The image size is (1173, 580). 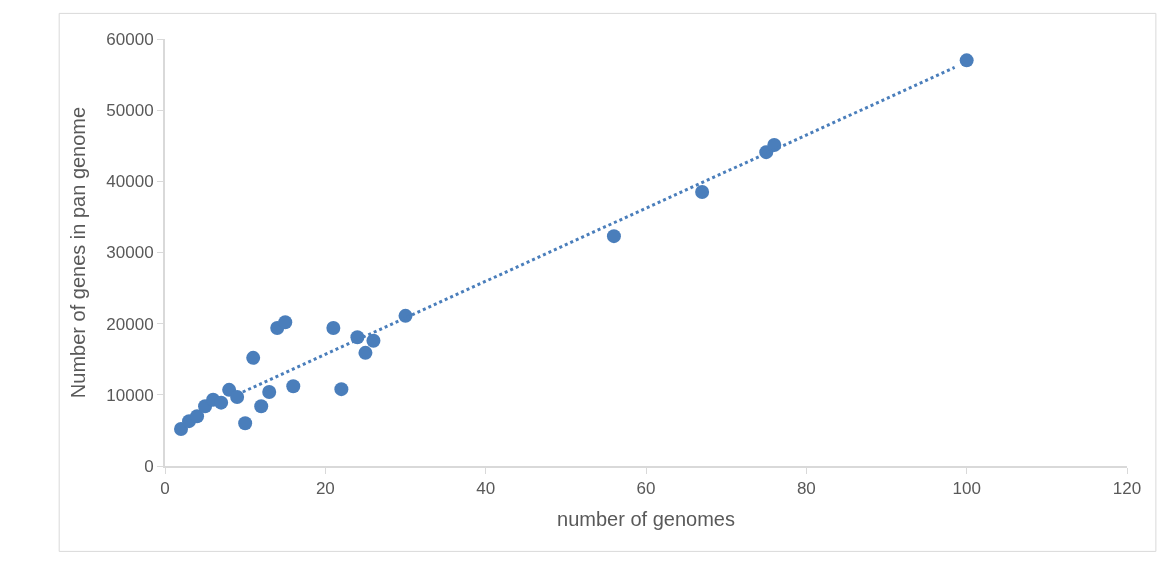 I want to click on x-tick-label: 60, so click(x=646, y=489).